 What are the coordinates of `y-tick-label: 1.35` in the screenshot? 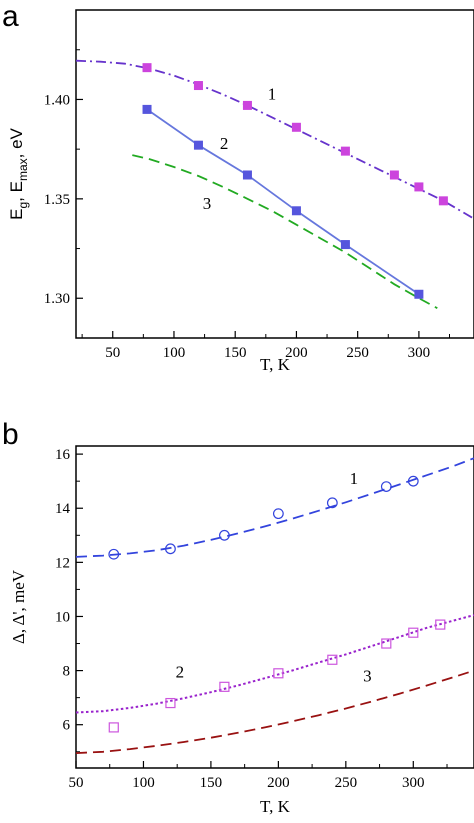 It's located at (57, 200).